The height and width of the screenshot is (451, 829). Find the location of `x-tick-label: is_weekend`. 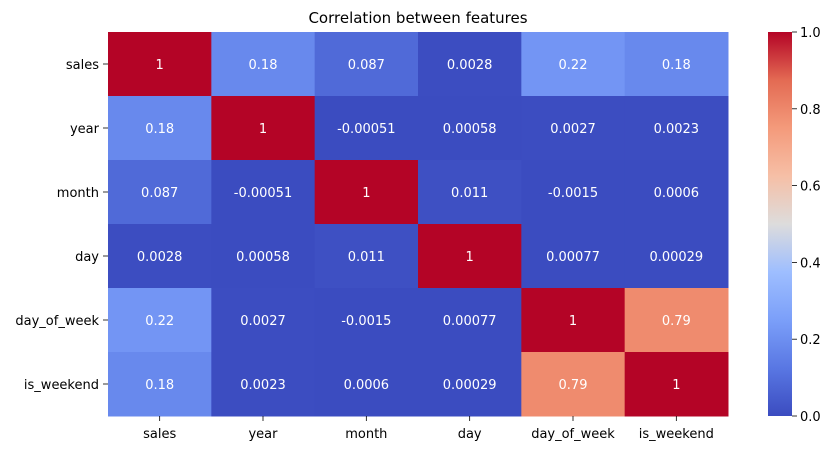

x-tick-label: is_weekend is located at coordinates (676, 434).